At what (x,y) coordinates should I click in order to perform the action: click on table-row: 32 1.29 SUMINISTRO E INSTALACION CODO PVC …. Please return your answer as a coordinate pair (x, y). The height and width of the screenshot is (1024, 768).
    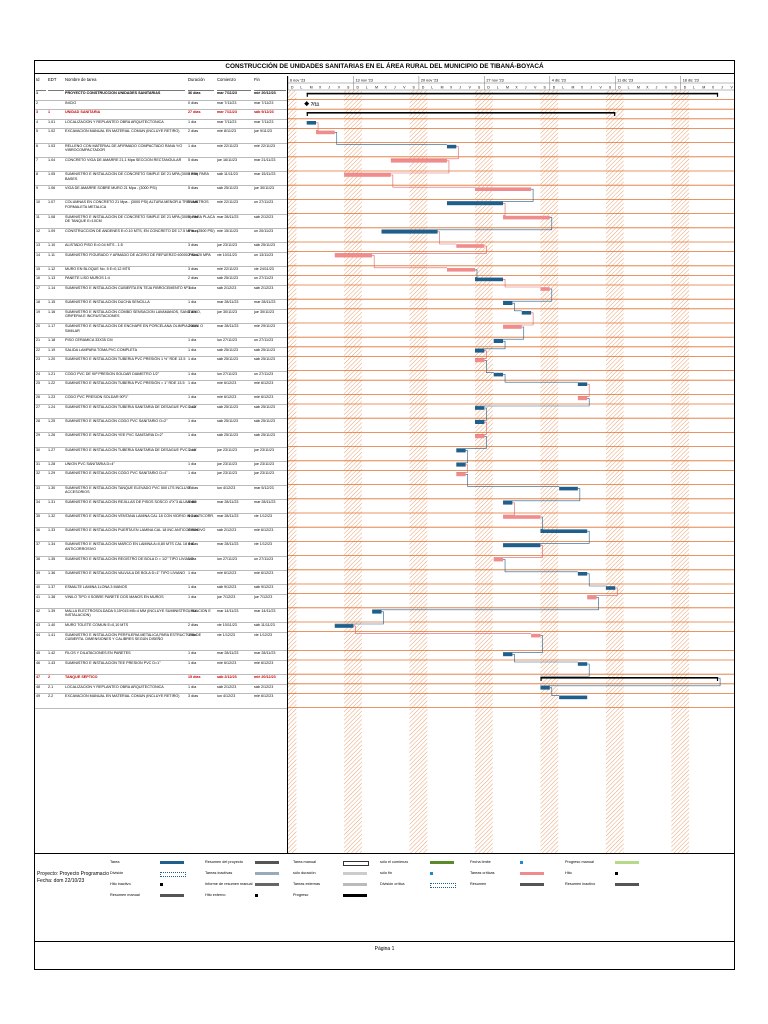
    Looking at the image, I should click on (161, 478).